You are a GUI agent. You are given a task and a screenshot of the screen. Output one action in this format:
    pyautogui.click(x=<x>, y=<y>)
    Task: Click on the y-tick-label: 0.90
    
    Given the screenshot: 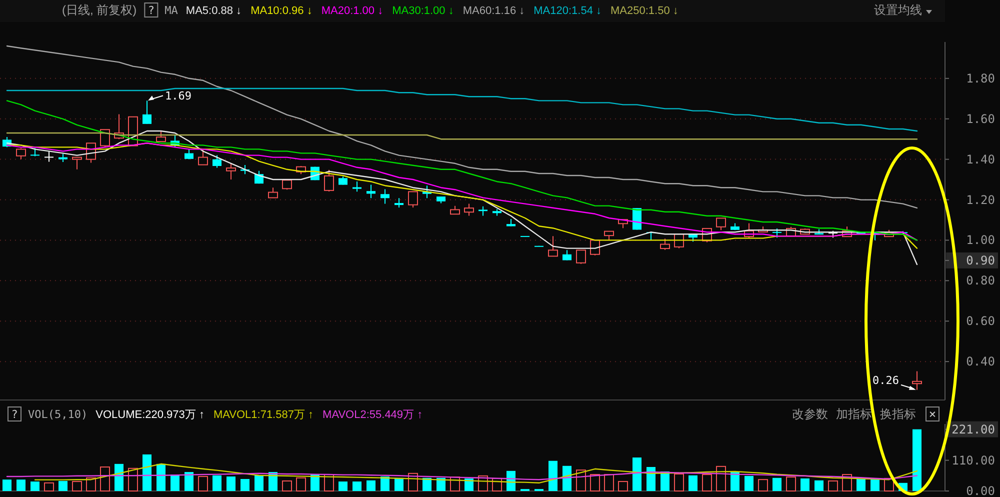 What is the action you would take?
    pyautogui.click(x=980, y=260)
    